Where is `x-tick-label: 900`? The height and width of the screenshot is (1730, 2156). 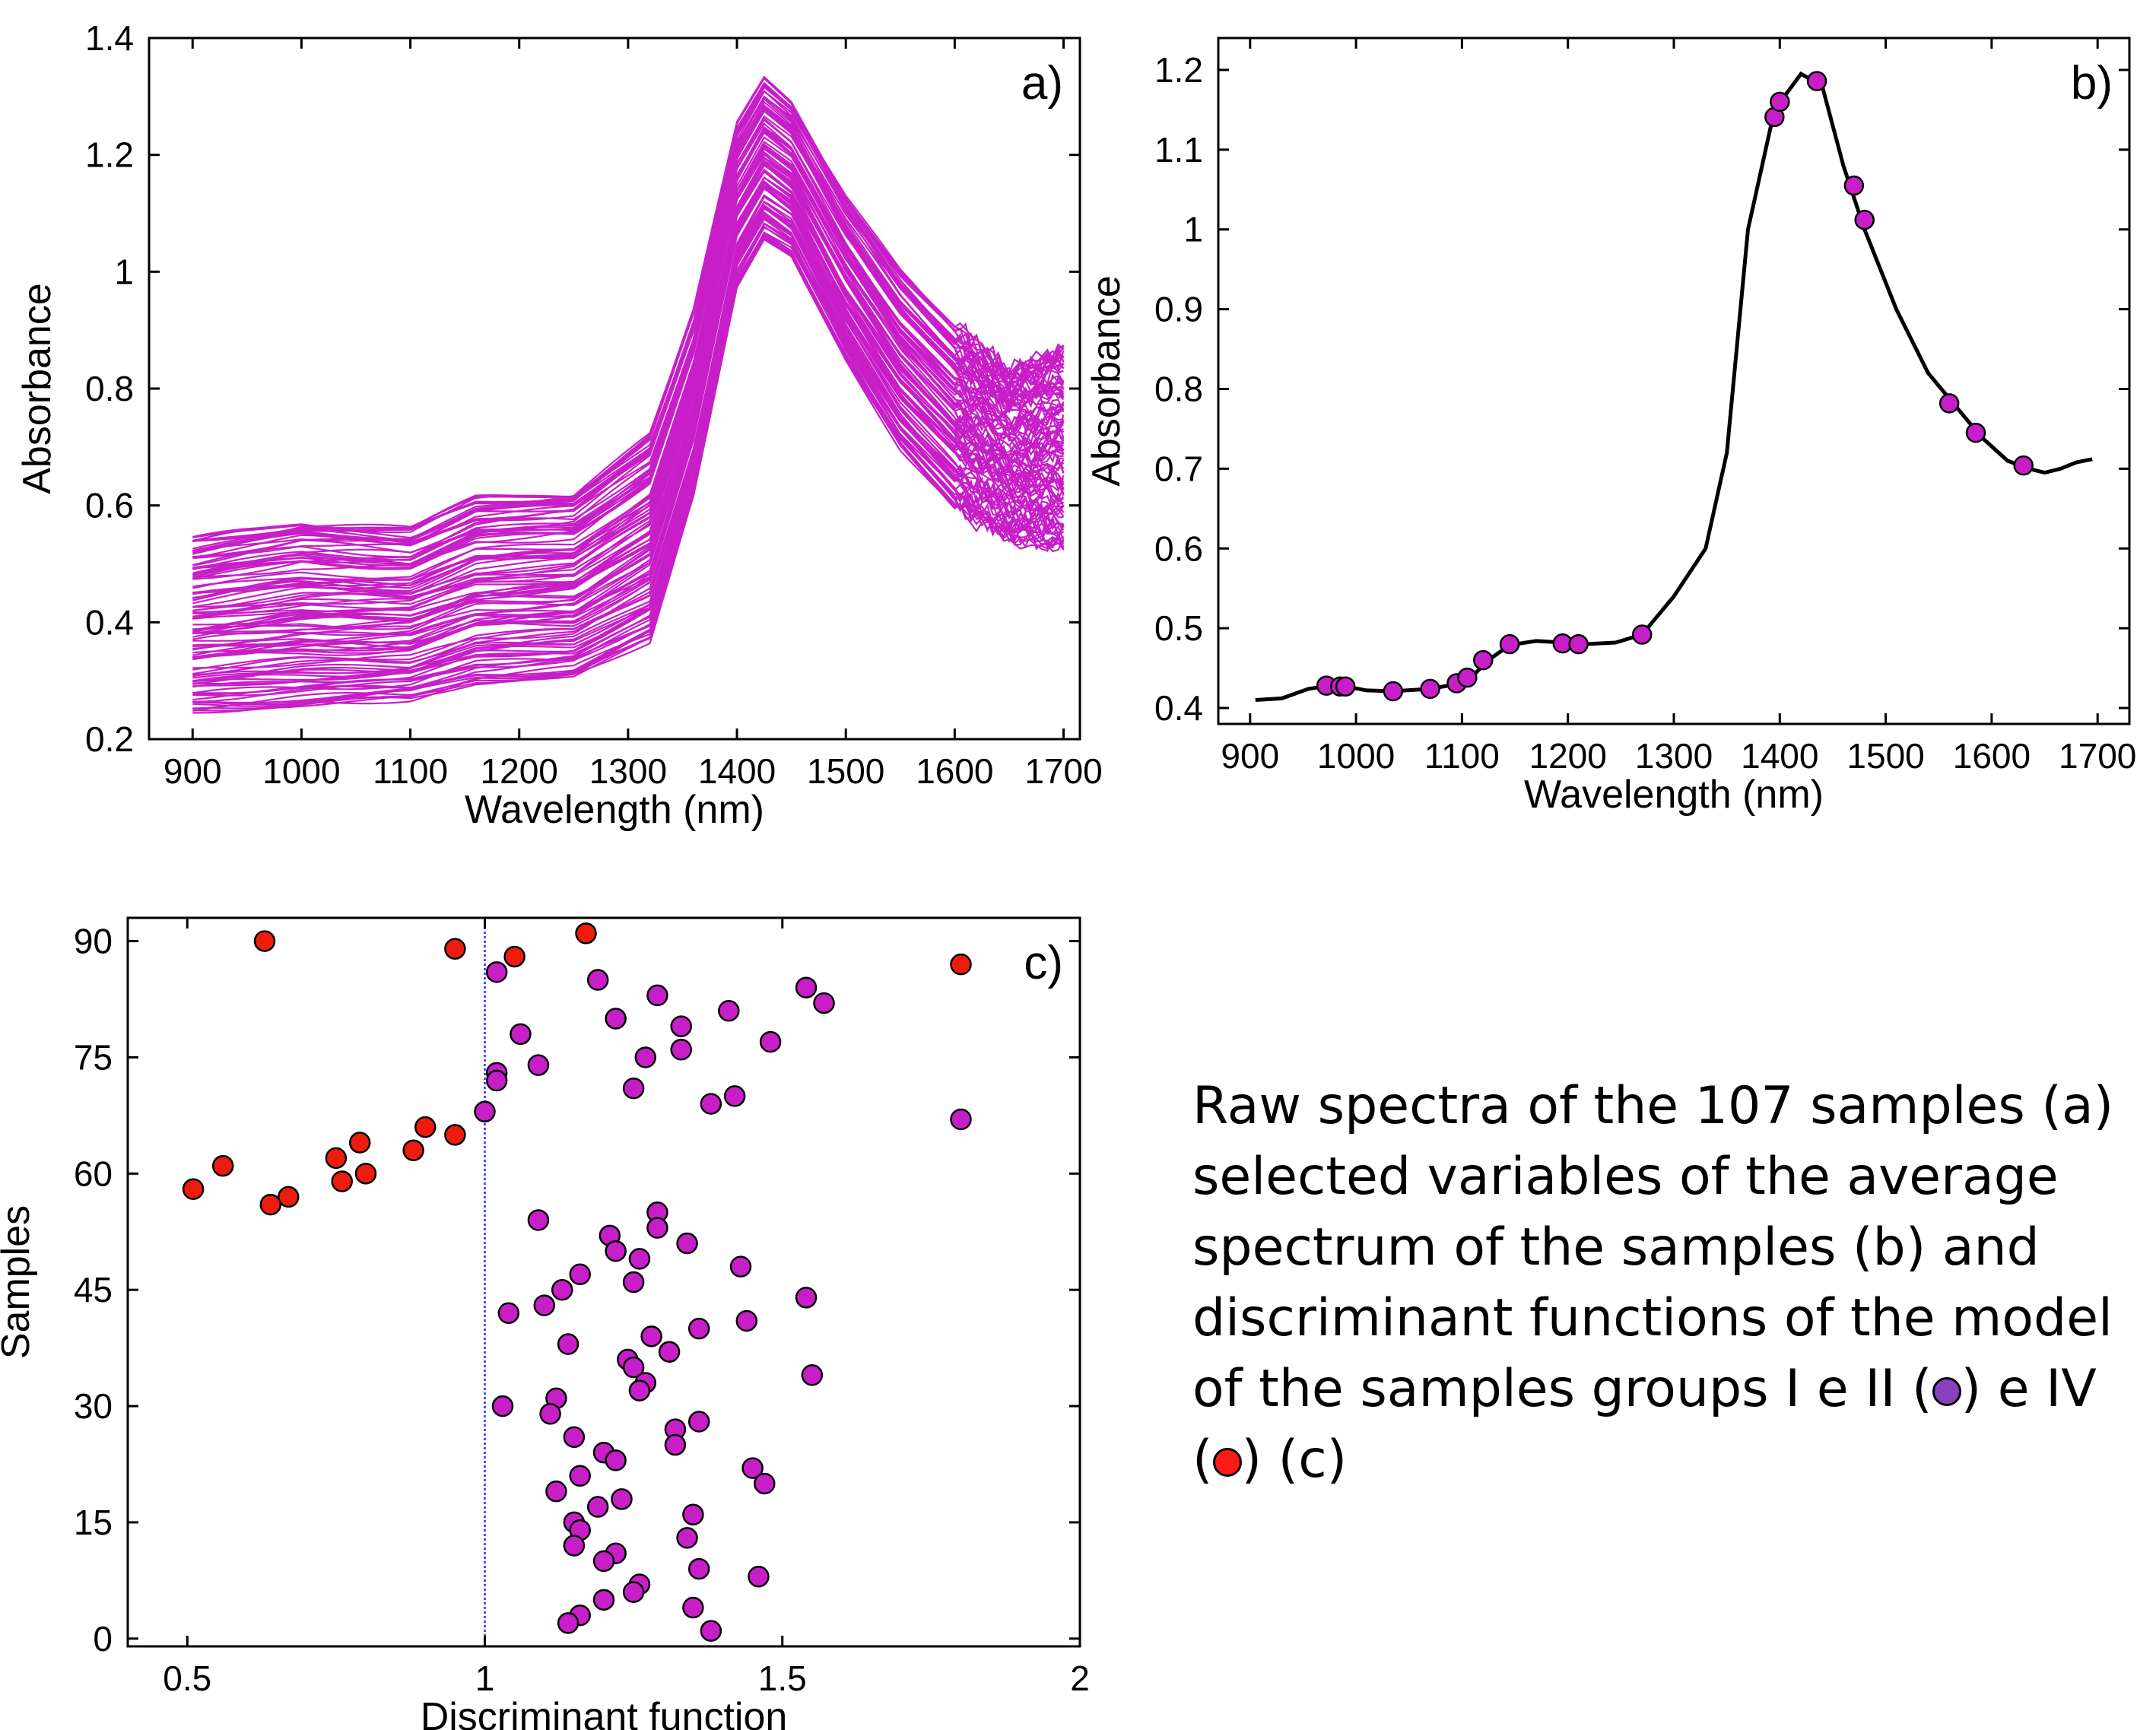
x-tick-label: 900 is located at coordinates (1250, 756).